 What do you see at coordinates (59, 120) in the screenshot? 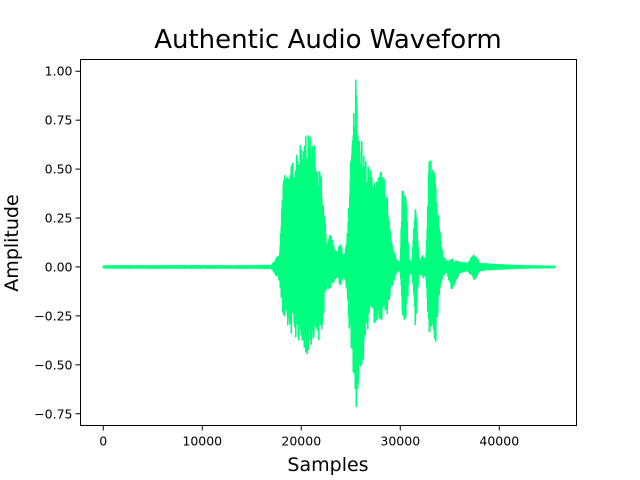
I see `y-tick-label: 0.75` at bounding box center [59, 120].